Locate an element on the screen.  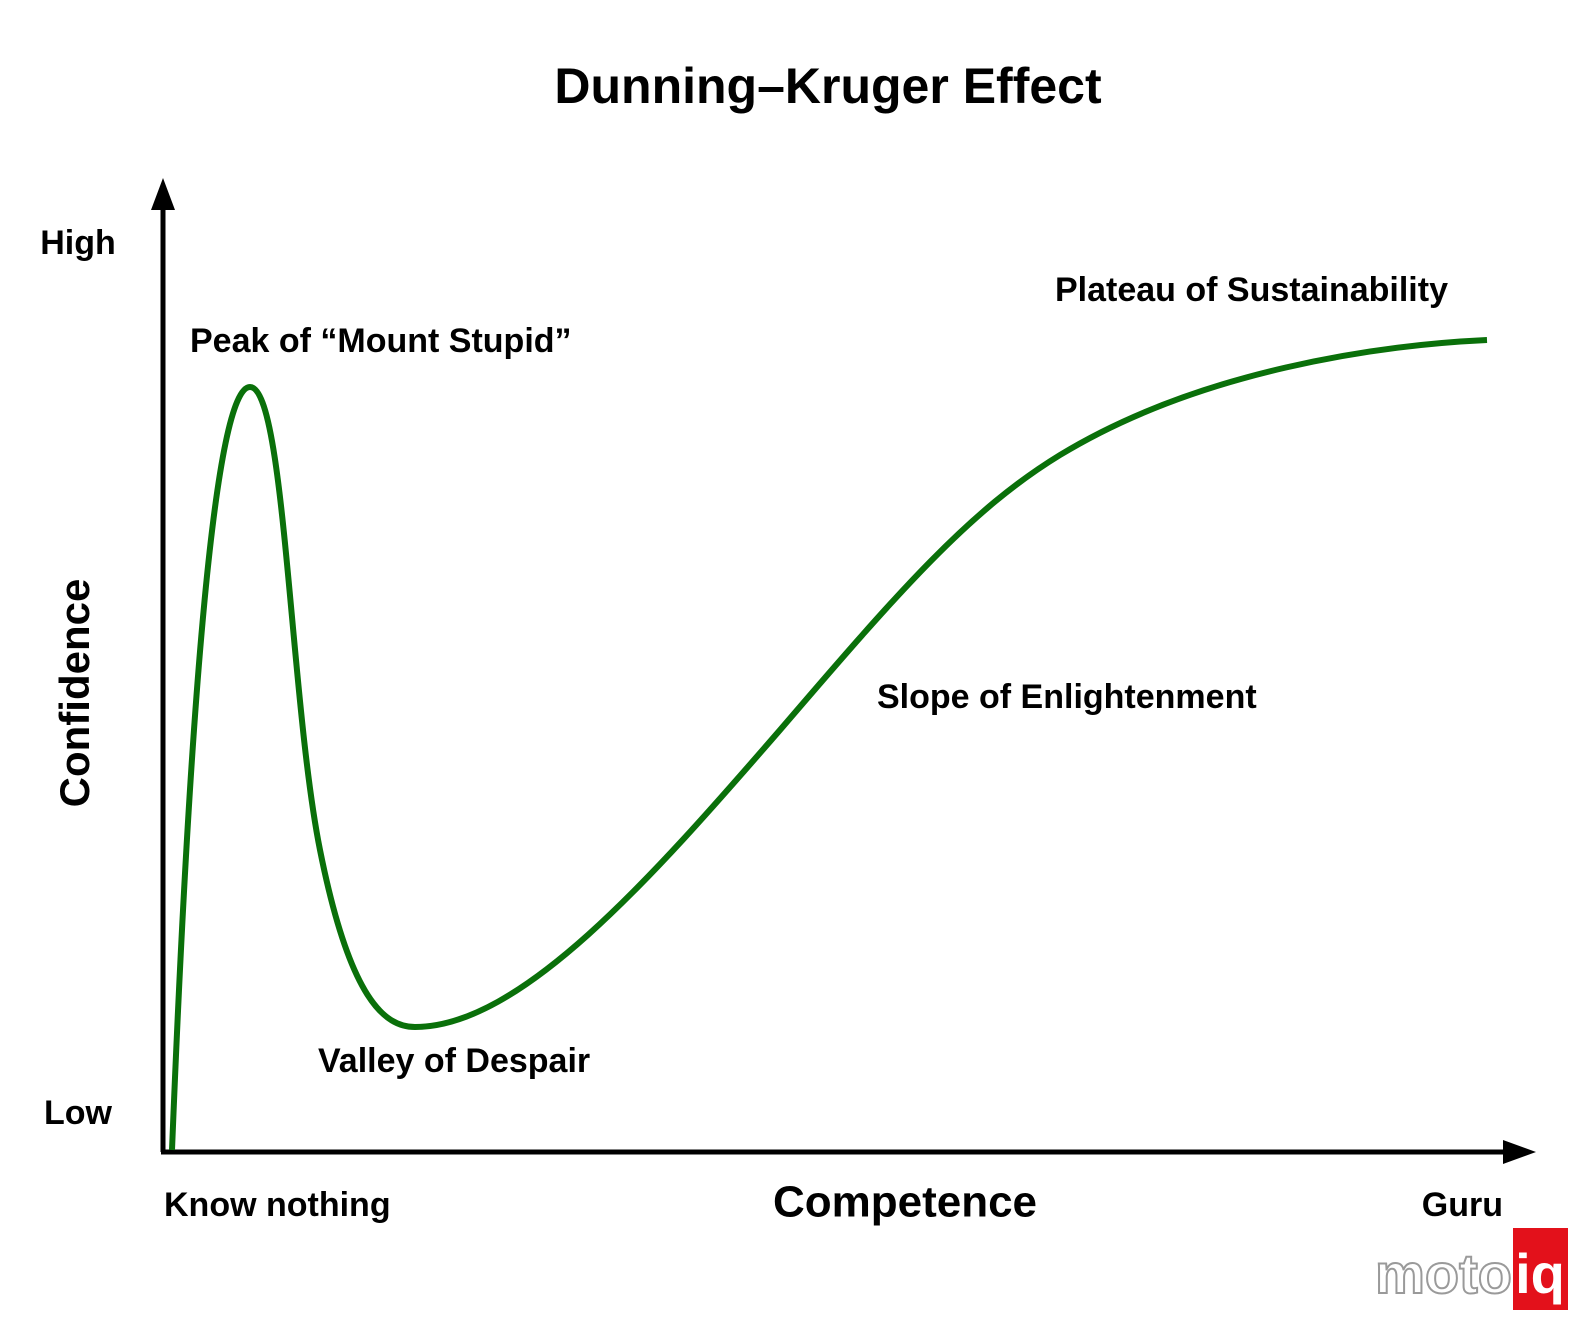
x-axis-arrow is located at coordinates (1519, 1152).